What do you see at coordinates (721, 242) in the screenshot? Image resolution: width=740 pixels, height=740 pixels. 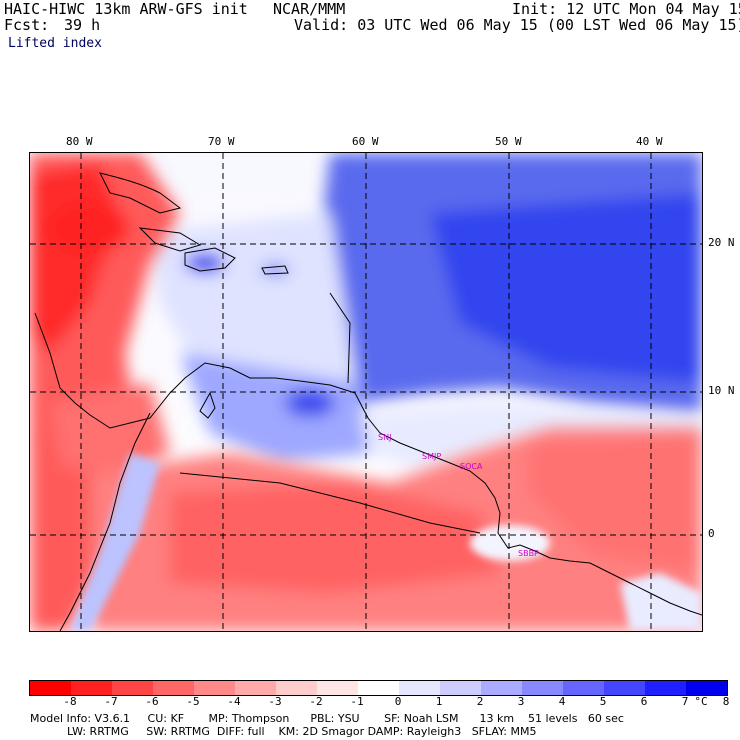 I see `lat-label-20n: 20 N` at bounding box center [721, 242].